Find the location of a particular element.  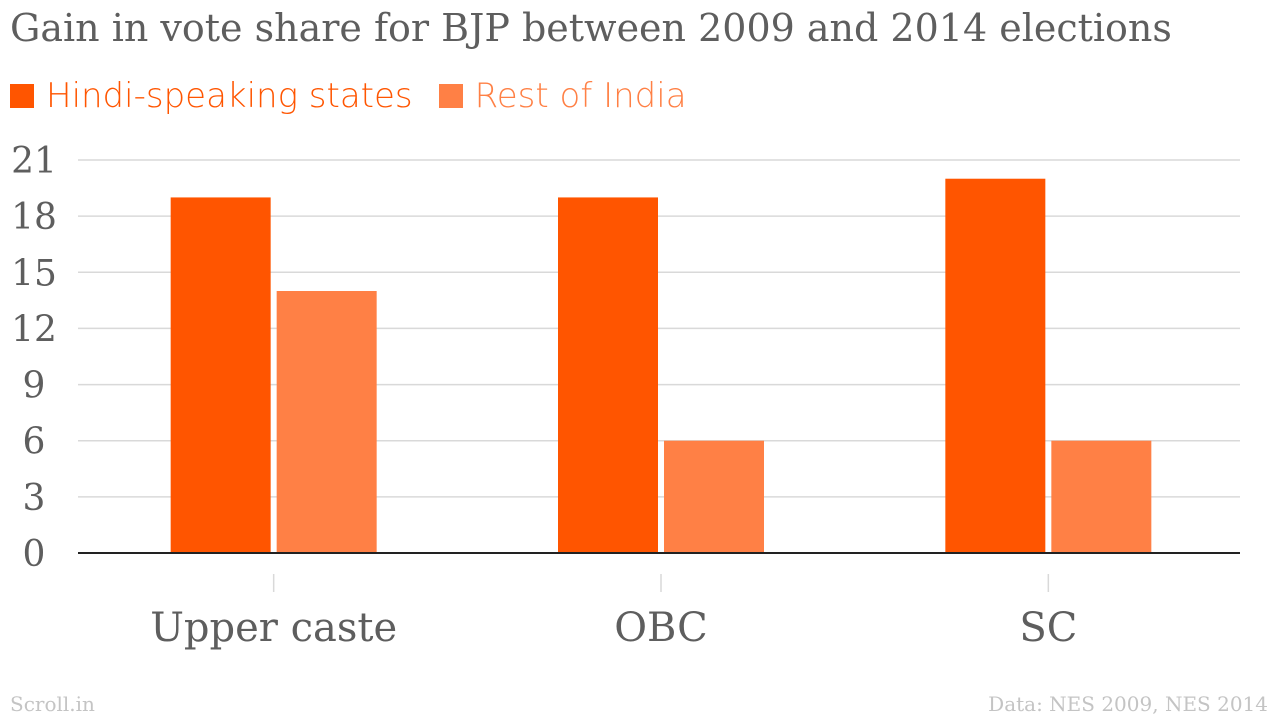

legend-swatch-rest-of-india is located at coordinates (450, 96).